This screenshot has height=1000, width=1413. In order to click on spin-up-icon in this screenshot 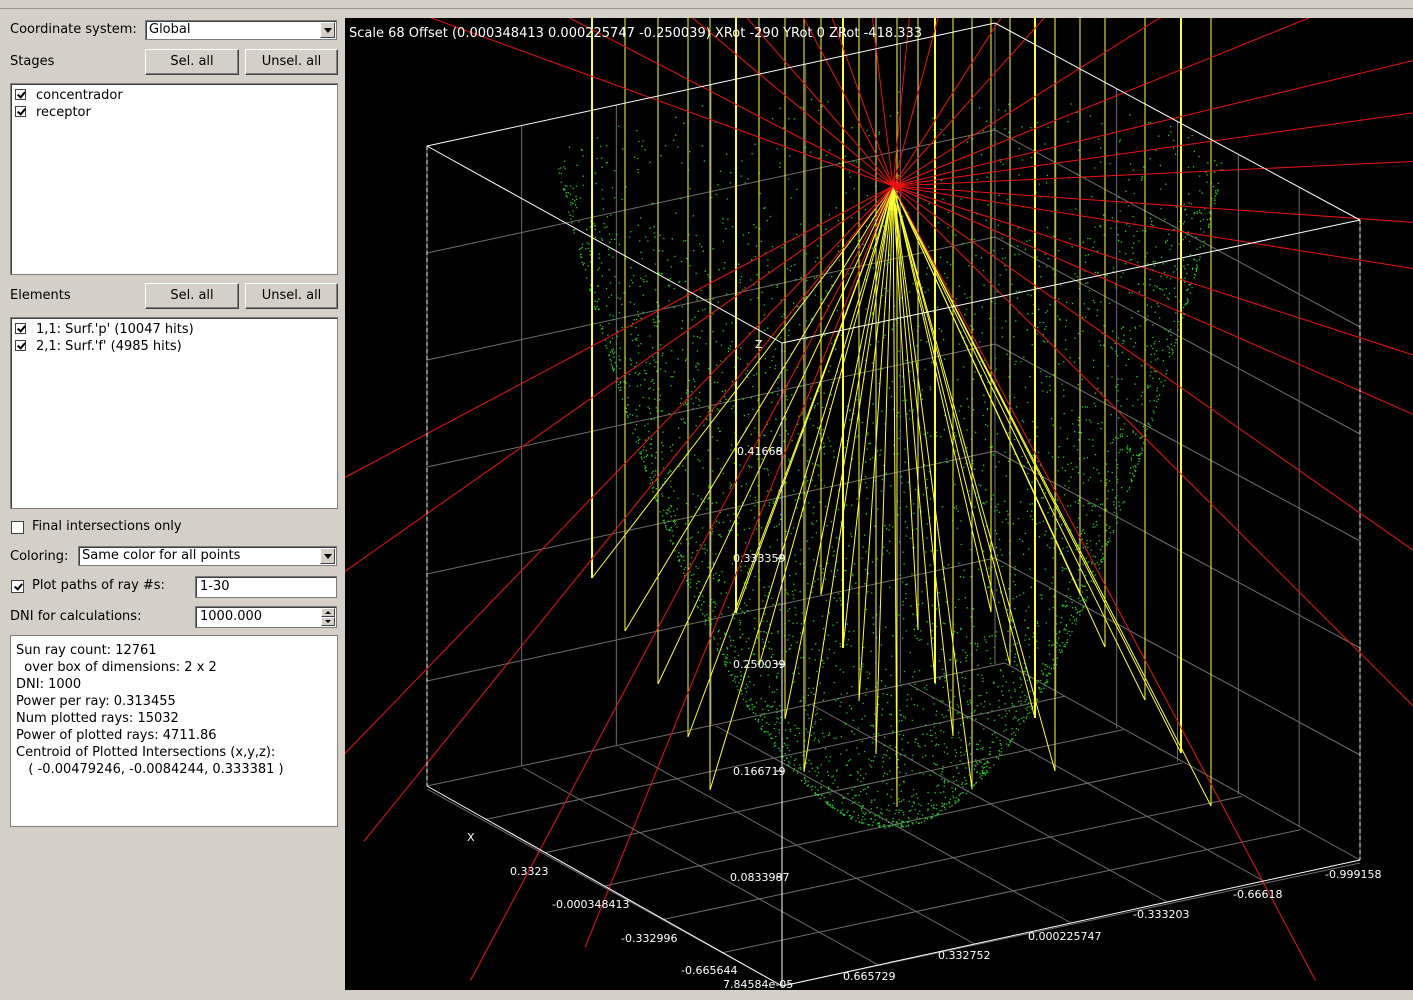, I will do `click(328, 612)`.